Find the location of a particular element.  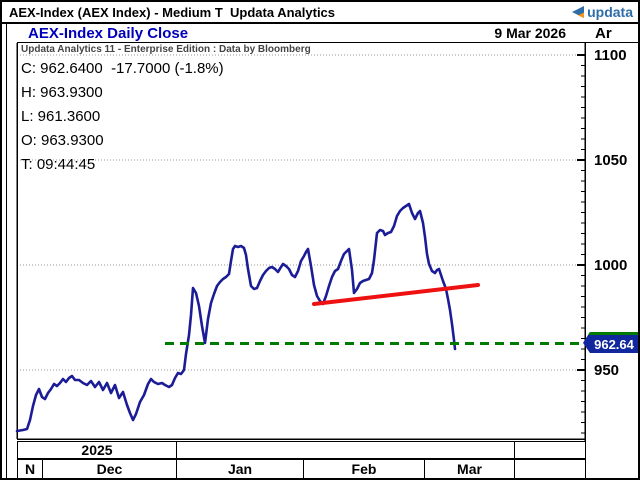

quote-high-line: H: 963.9300 is located at coordinates (62, 92).